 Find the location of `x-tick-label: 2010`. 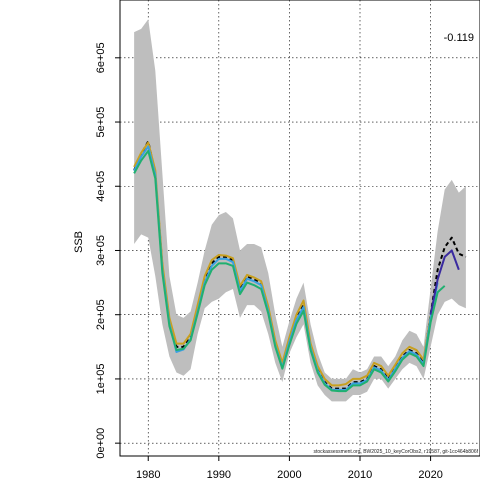

x-tick-label: 2010 is located at coordinates (360, 474).